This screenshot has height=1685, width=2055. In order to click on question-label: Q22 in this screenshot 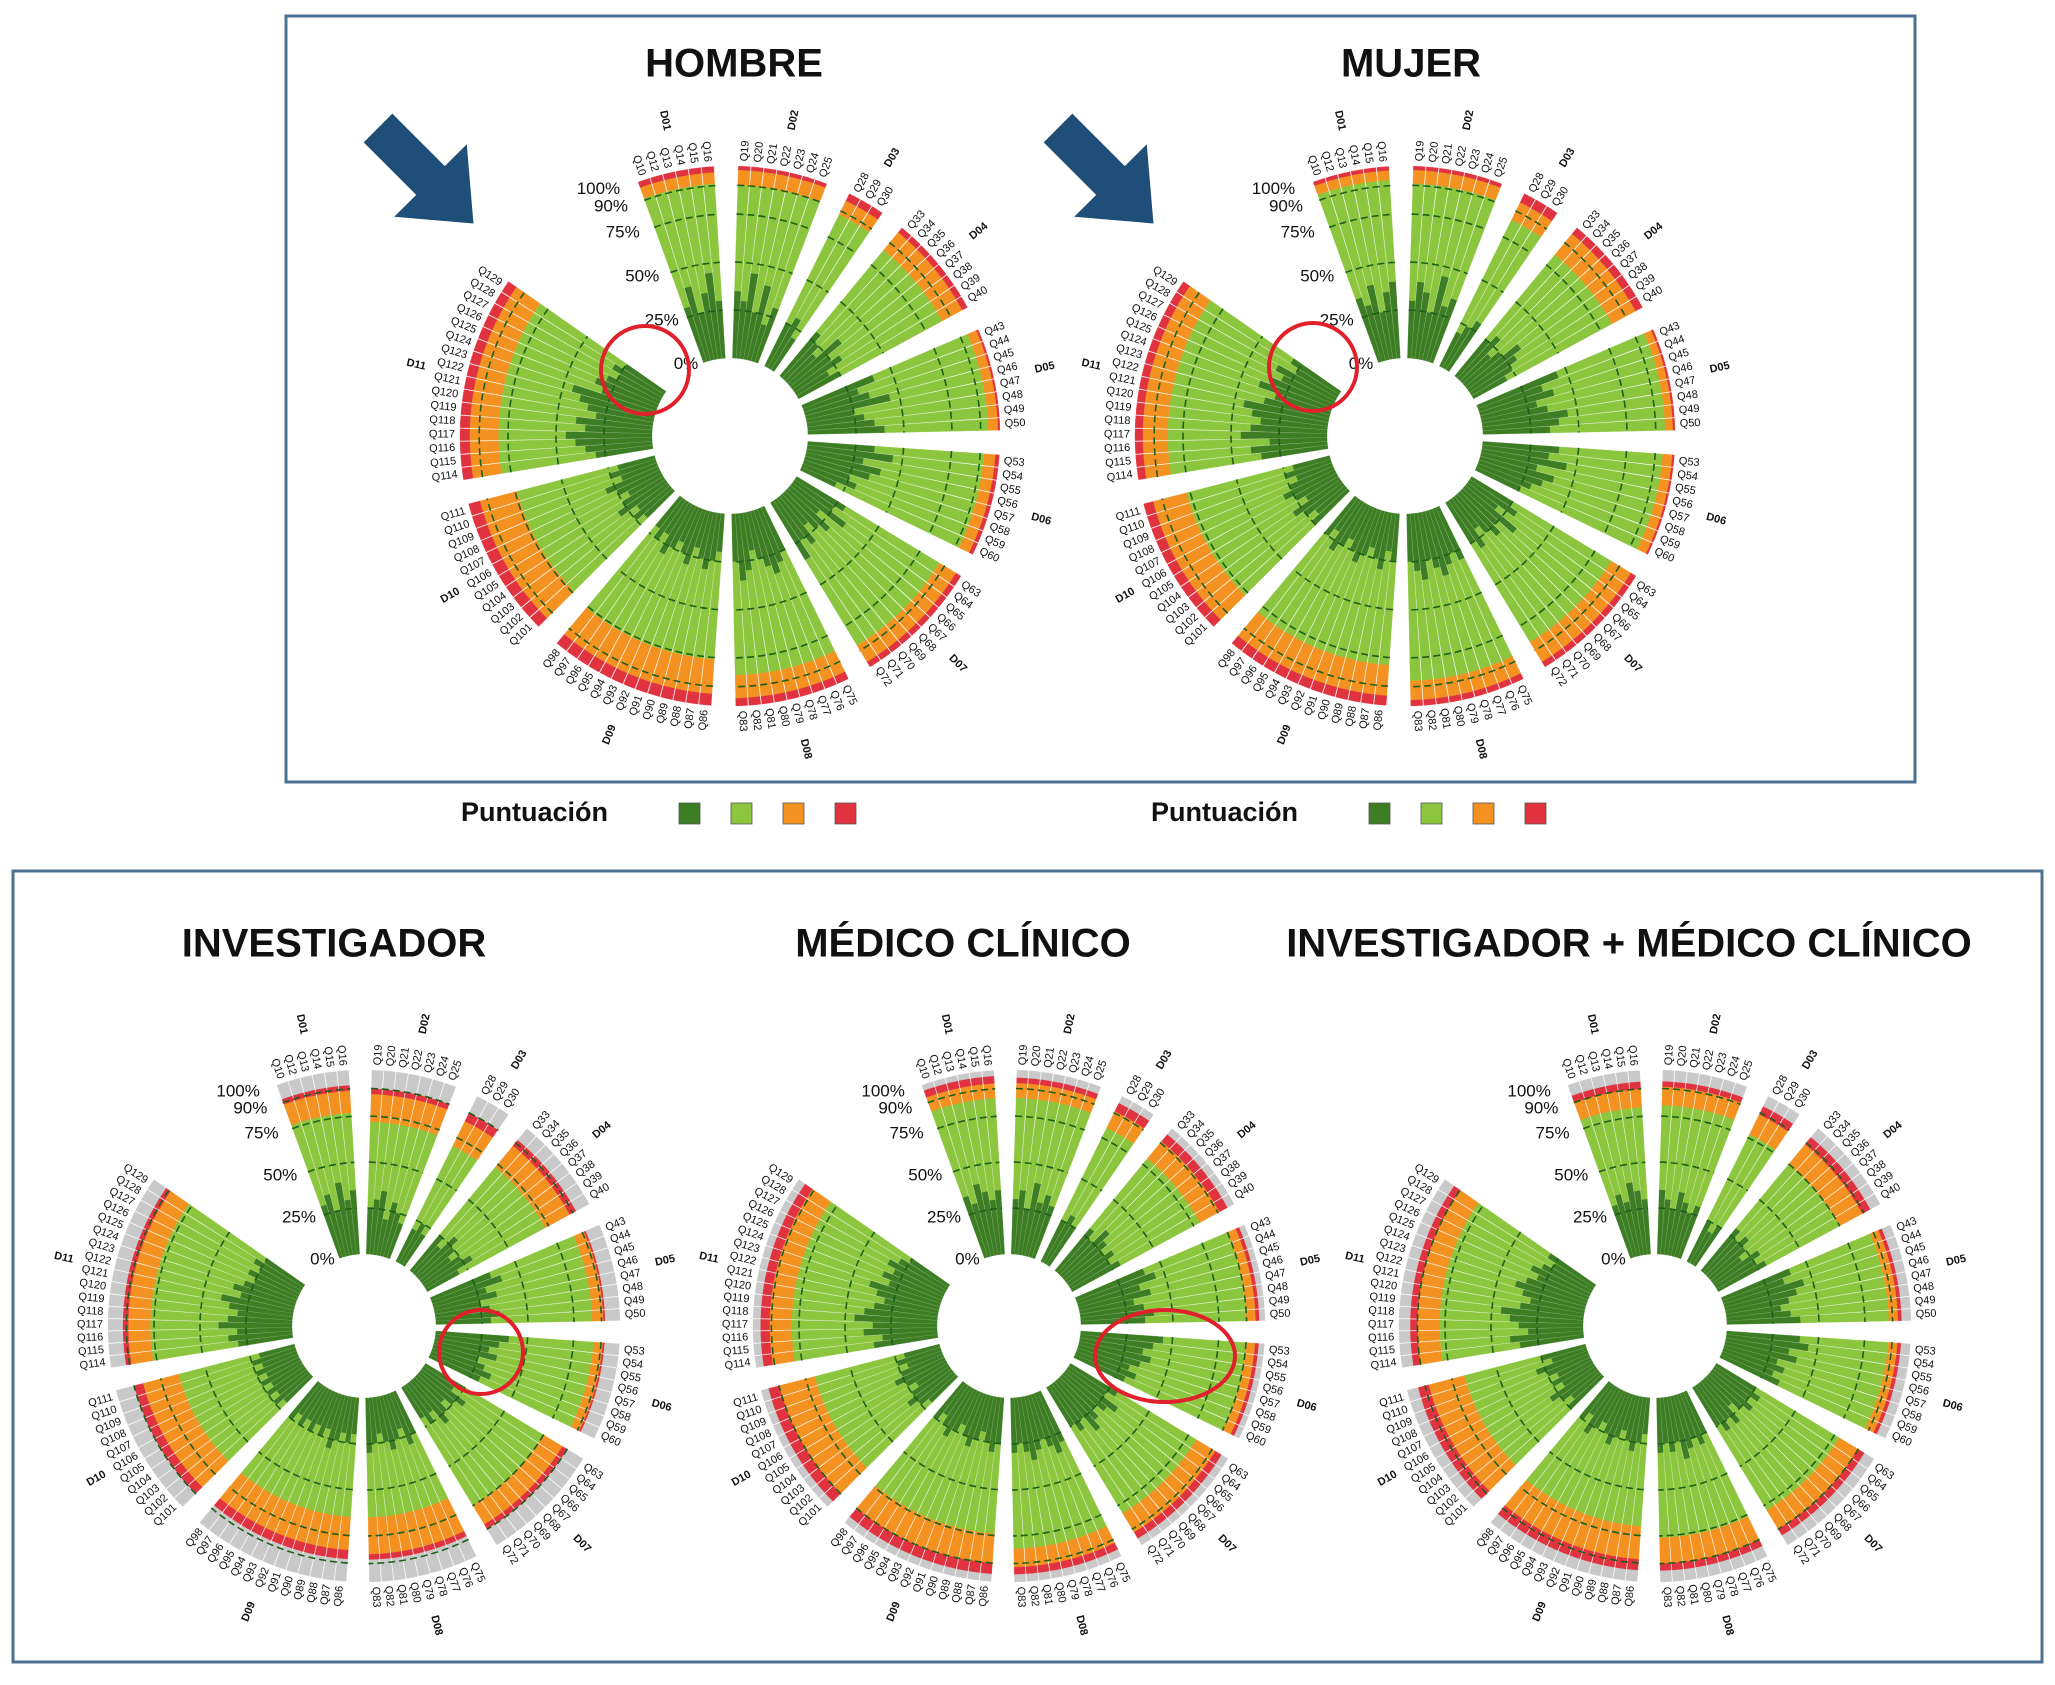, I will do `click(1461, 156)`.